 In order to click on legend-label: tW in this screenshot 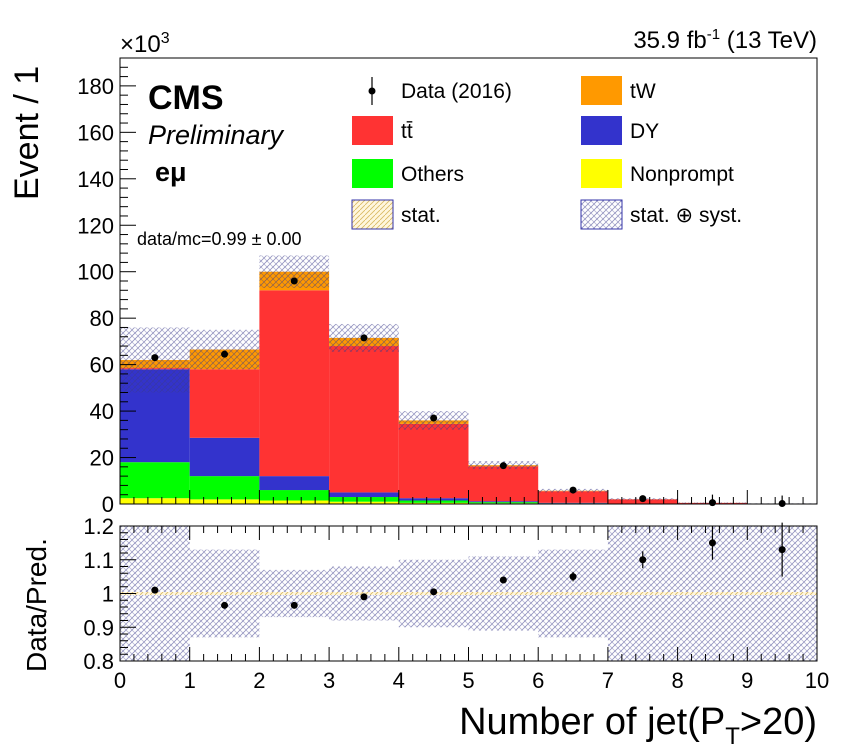, I will do `click(643, 91)`.